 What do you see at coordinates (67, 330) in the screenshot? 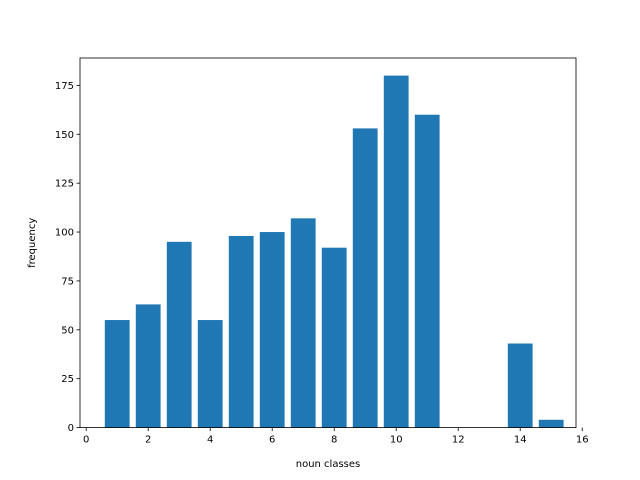
I see `y-tick-label: 50` at bounding box center [67, 330].